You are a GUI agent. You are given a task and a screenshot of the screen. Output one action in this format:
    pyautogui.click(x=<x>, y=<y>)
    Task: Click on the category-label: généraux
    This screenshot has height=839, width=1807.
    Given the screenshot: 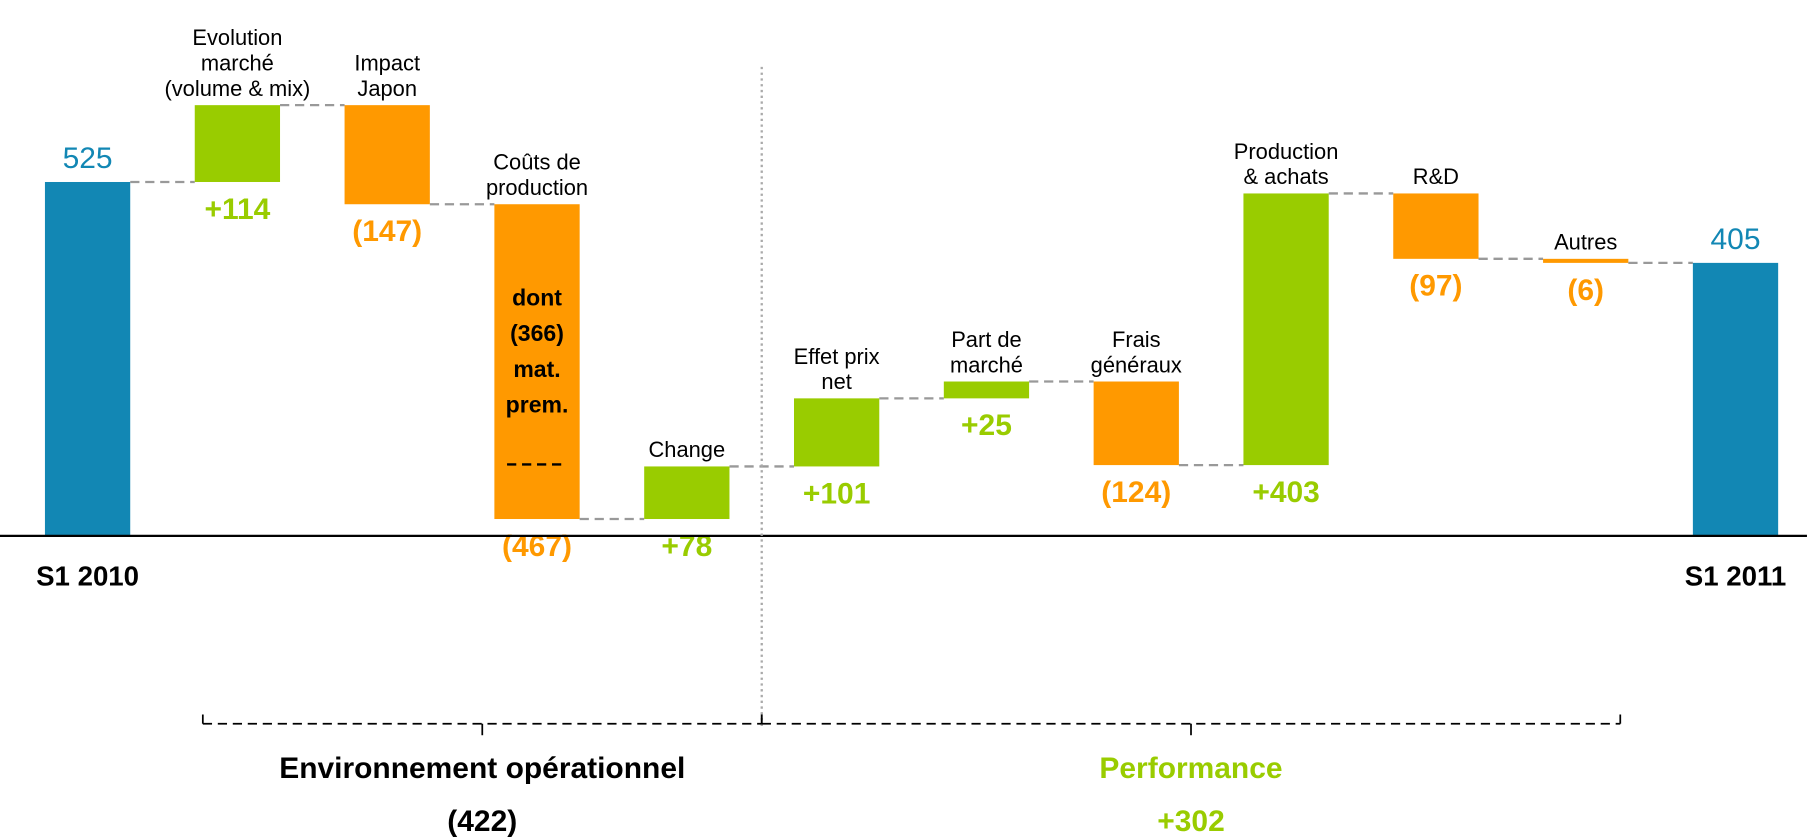 What is the action you would take?
    pyautogui.click(x=1136, y=364)
    